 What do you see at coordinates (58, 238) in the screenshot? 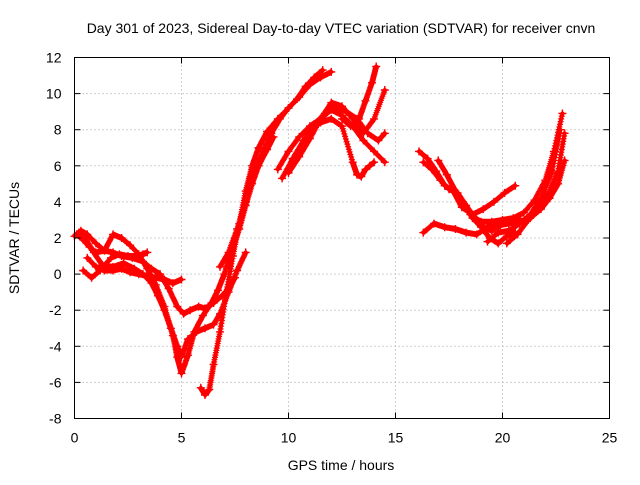
I see `y-tick-label: 2` at bounding box center [58, 238].